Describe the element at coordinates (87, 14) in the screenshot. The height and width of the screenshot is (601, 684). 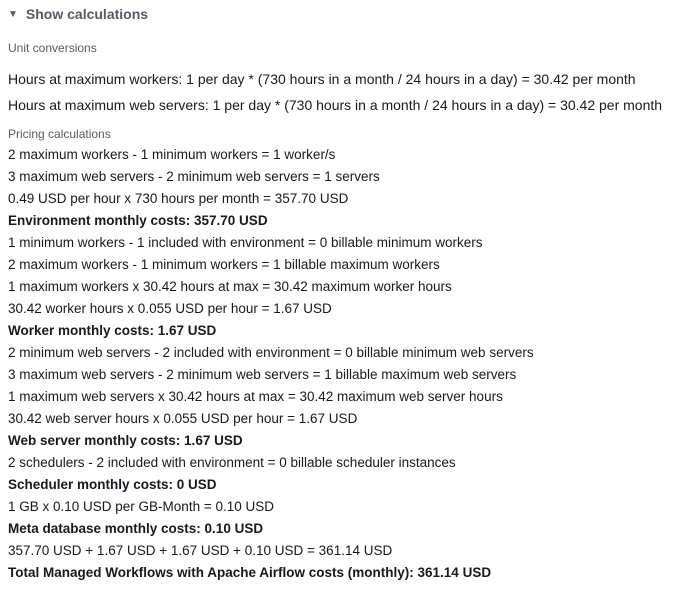
I see `show-calculations-label: Show calculations` at that location.